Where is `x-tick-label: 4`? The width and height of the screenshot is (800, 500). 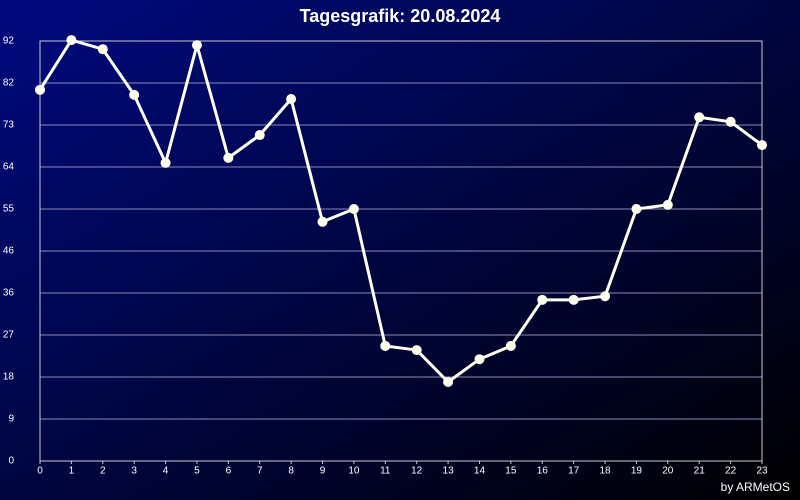
x-tick-label: 4 is located at coordinates (166, 471).